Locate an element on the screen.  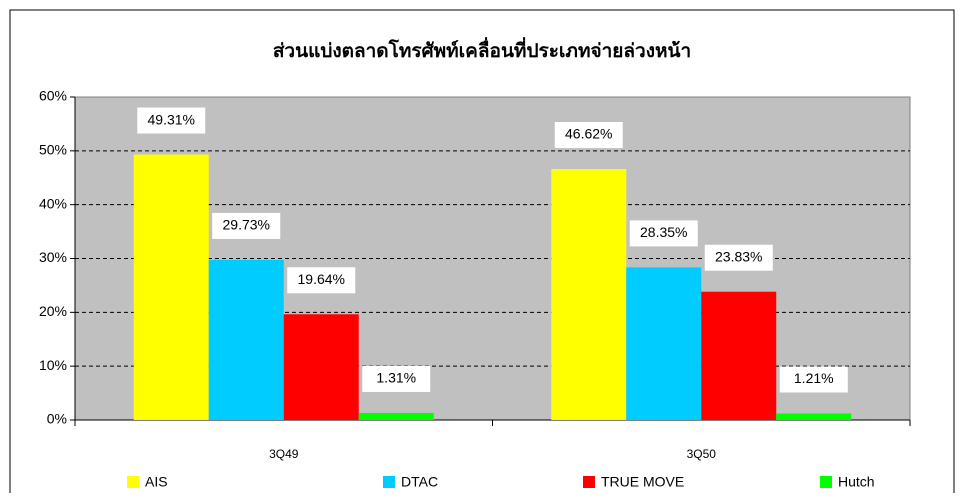
data-label: 46.62% is located at coordinates (588, 134).